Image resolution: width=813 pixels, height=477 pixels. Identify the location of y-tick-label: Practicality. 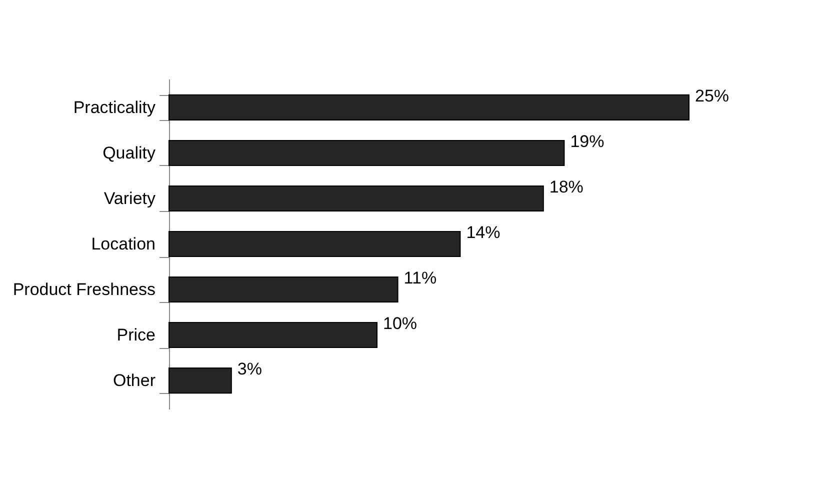
(114, 107).